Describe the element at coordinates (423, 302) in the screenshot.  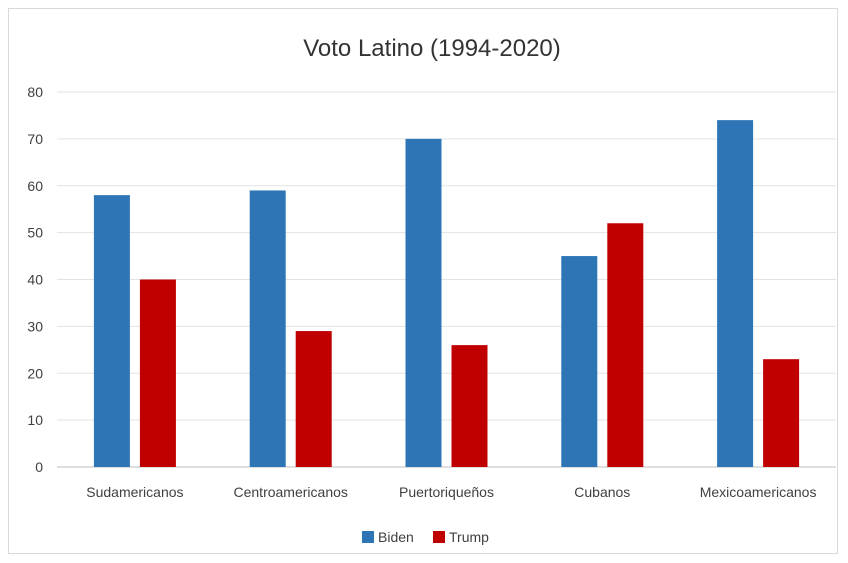
I see `bar-biden-puertoriqueños` at that location.